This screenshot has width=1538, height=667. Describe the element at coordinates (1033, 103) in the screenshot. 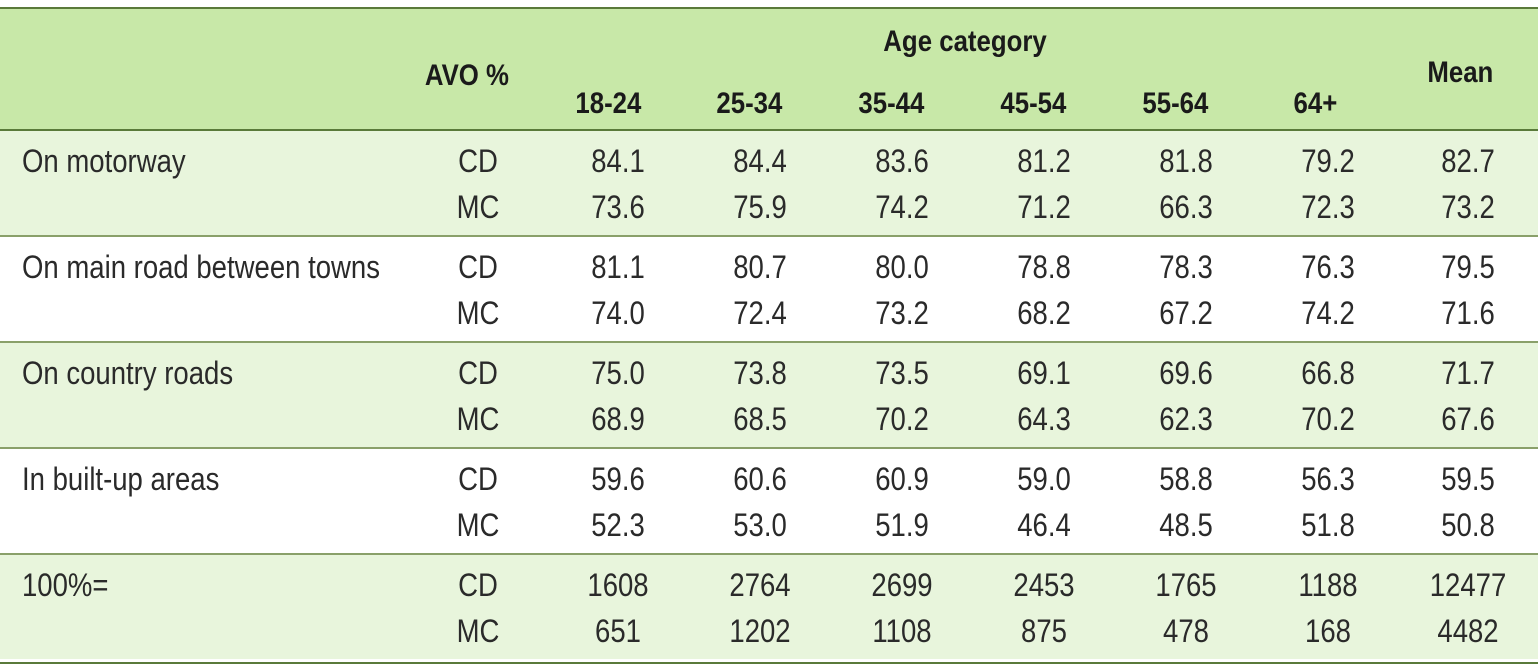

I see `age-col-header-3: 45-54` at that location.